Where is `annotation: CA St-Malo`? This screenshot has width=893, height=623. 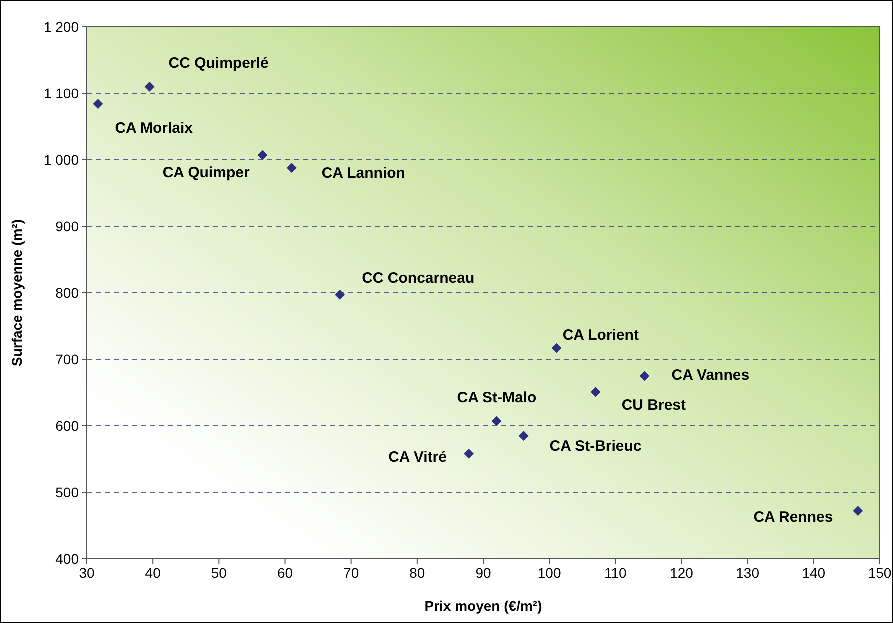 annotation: CA St-Malo is located at coordinates (497, 397).